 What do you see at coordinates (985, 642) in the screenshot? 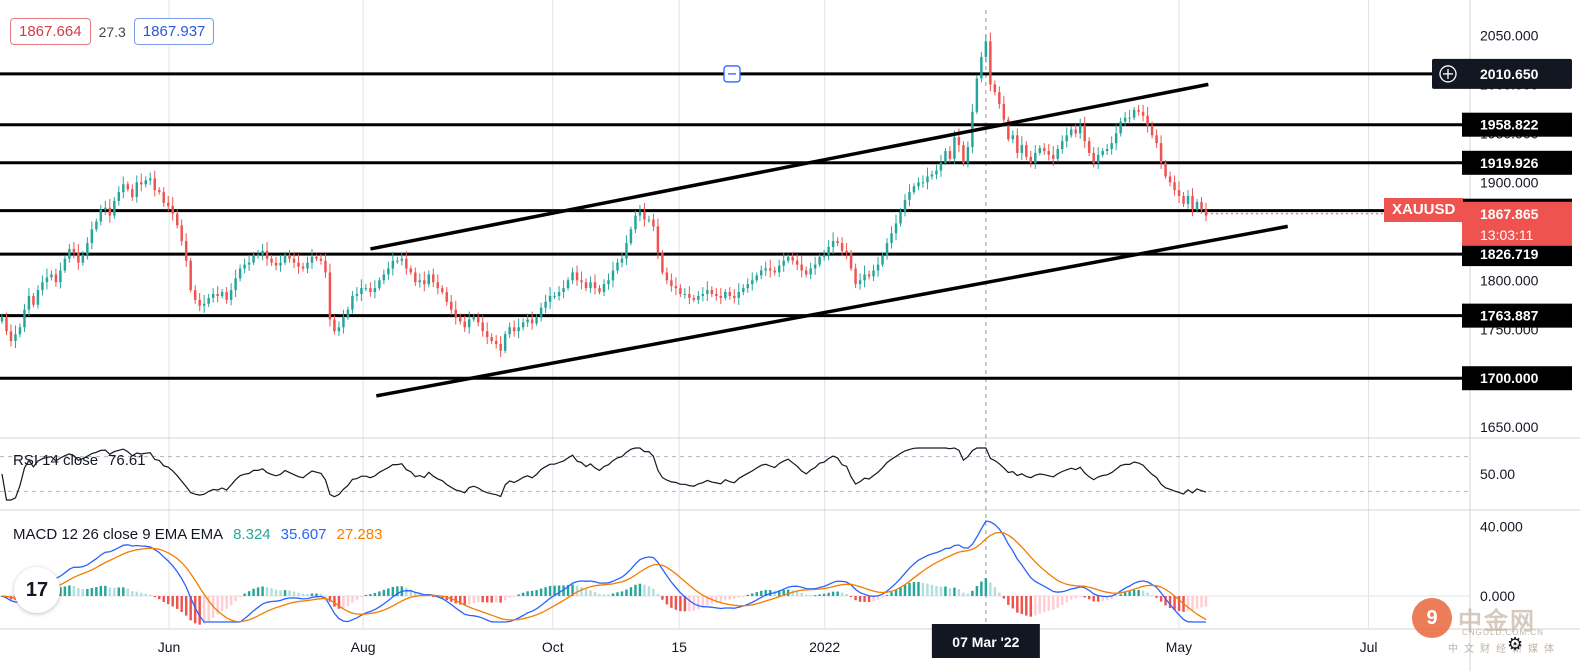
I see `crosshair-date-label: 07 Mar '22` at bounding box center [985, 642].